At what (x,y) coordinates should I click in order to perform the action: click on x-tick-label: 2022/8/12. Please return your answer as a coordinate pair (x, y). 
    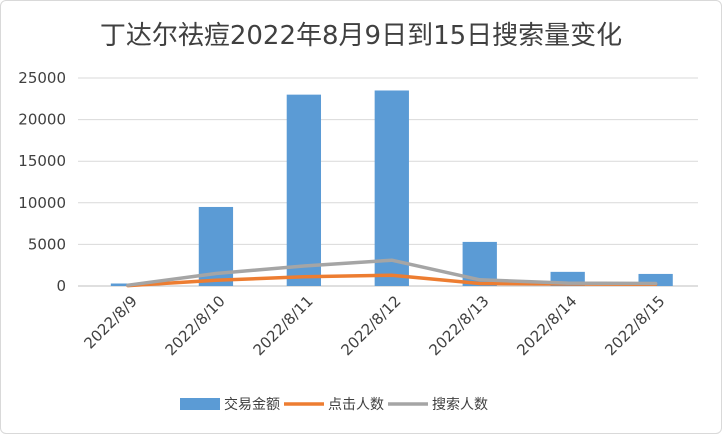
    Looking at the image, I should click on (371, 325).